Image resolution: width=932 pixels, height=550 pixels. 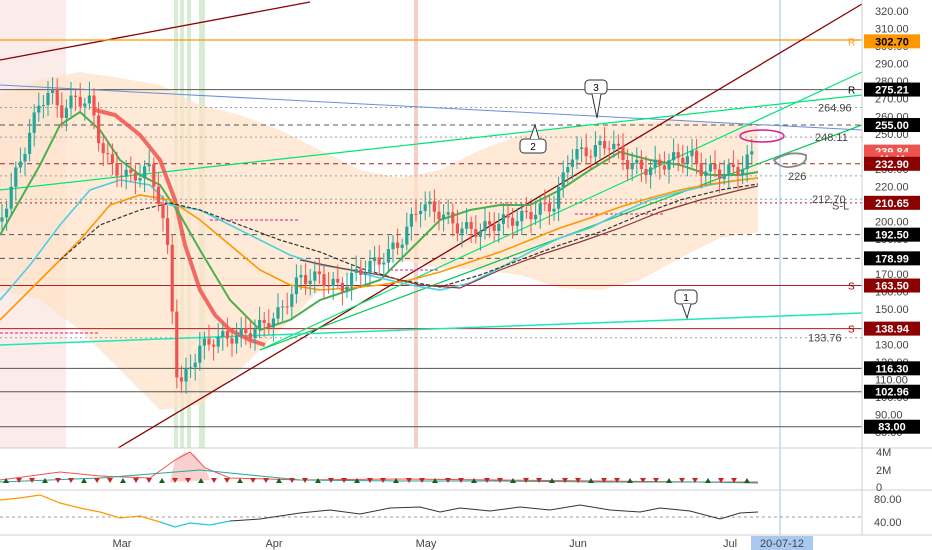 What do you see at coordinates (494, 513) in the screenshot?
I see `oscillator-line-black` at bounding box center [494, 513].